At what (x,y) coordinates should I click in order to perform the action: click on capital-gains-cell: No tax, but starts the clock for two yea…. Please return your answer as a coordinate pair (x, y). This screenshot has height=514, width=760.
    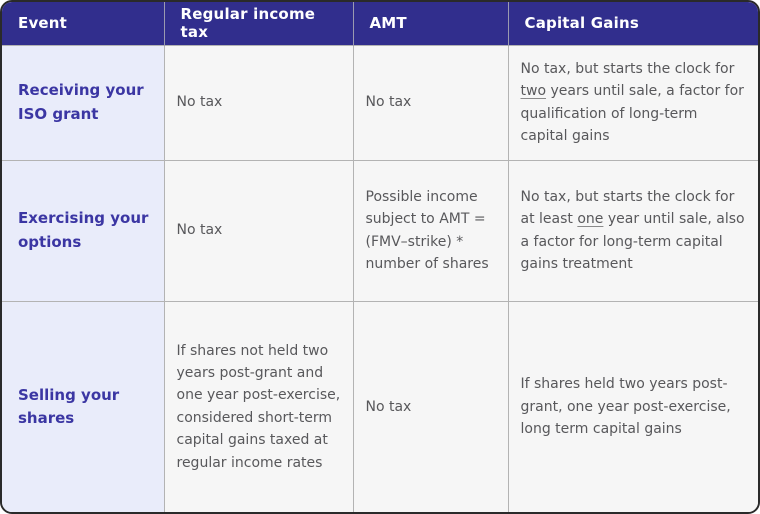
    Looking at the image, I should click on (633, 102).